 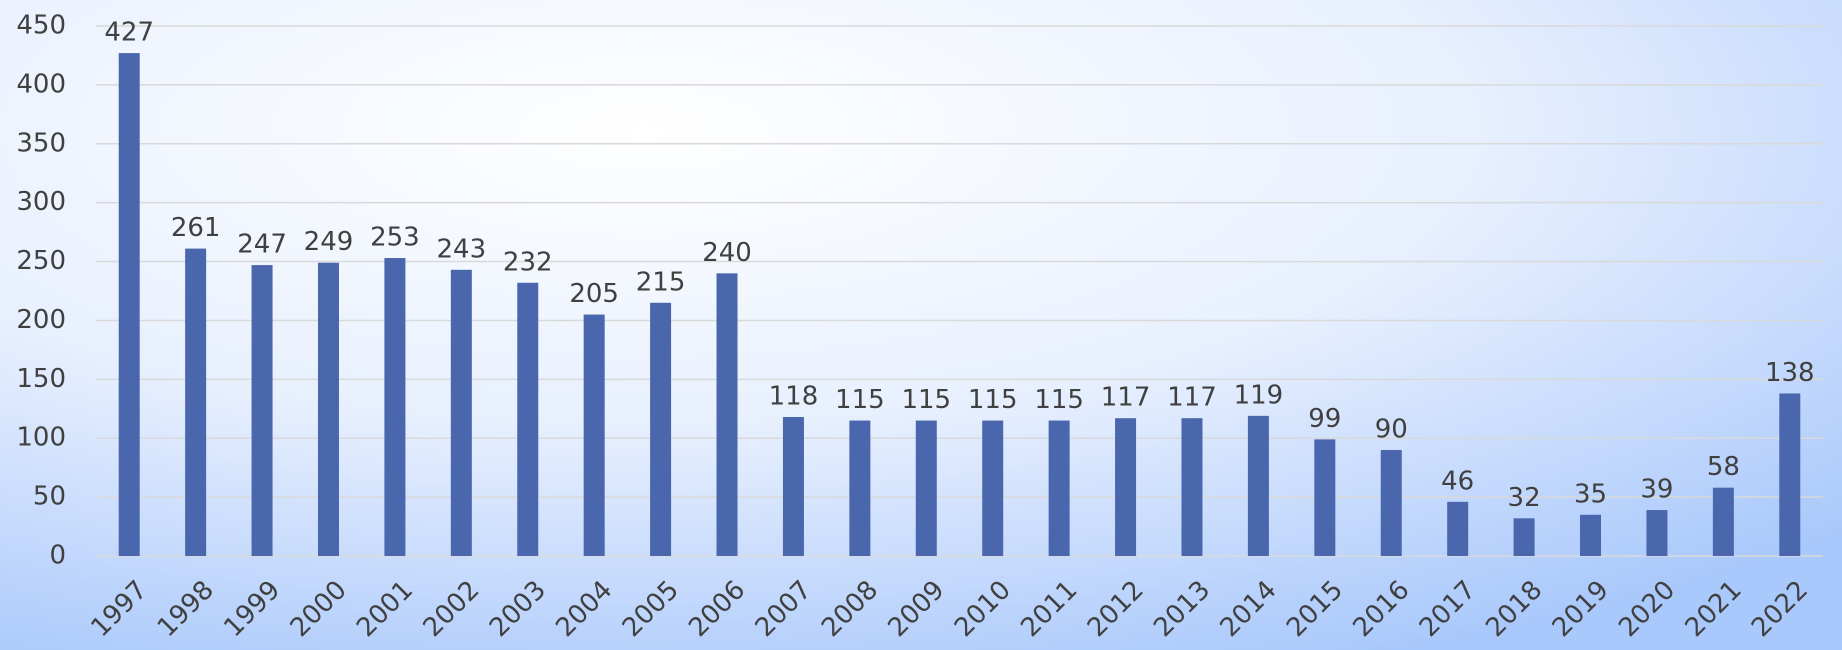 What do you see at coordinates (395, 238) in the screenshot?
I see `data-label: 253` at bounding box center [395, 238].